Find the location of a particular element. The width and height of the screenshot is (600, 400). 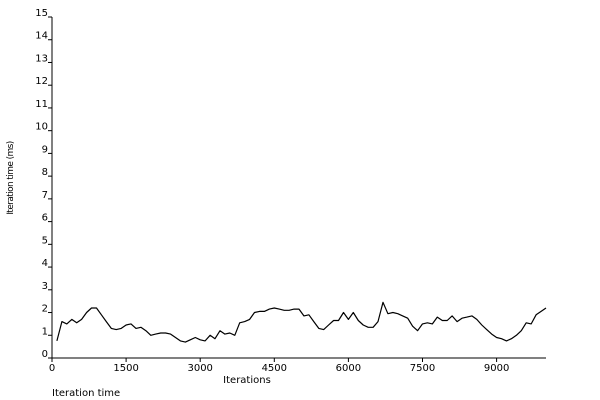

y-tick-label: 6 is located at coordinates (45, 218).